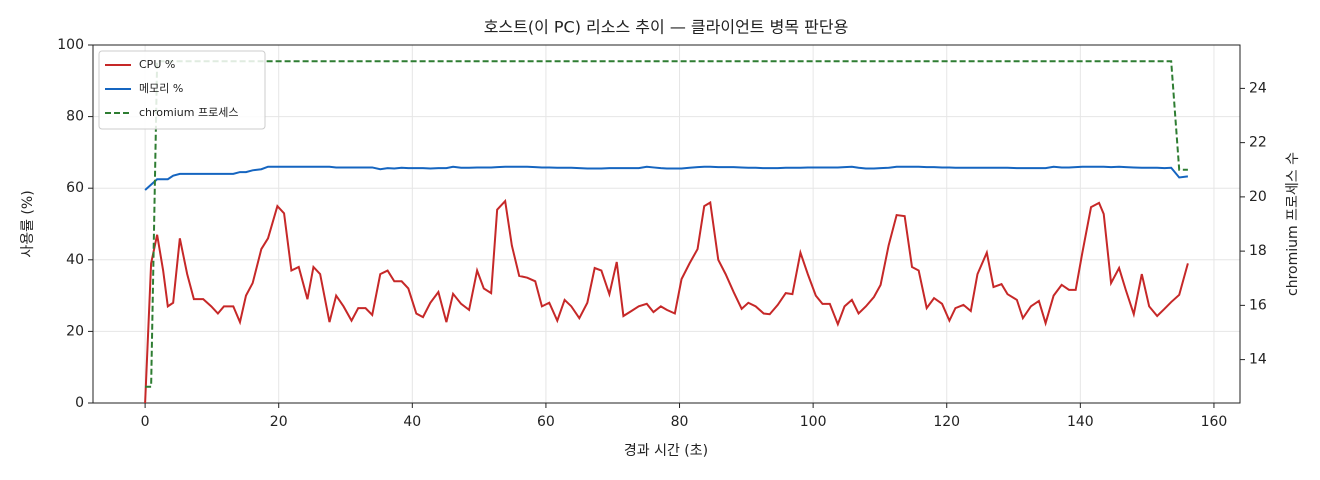  What do you see at coordinates (75, 188) in the screenshot?
I see `y-tick-label: 60` at bounding box center [75, 188].